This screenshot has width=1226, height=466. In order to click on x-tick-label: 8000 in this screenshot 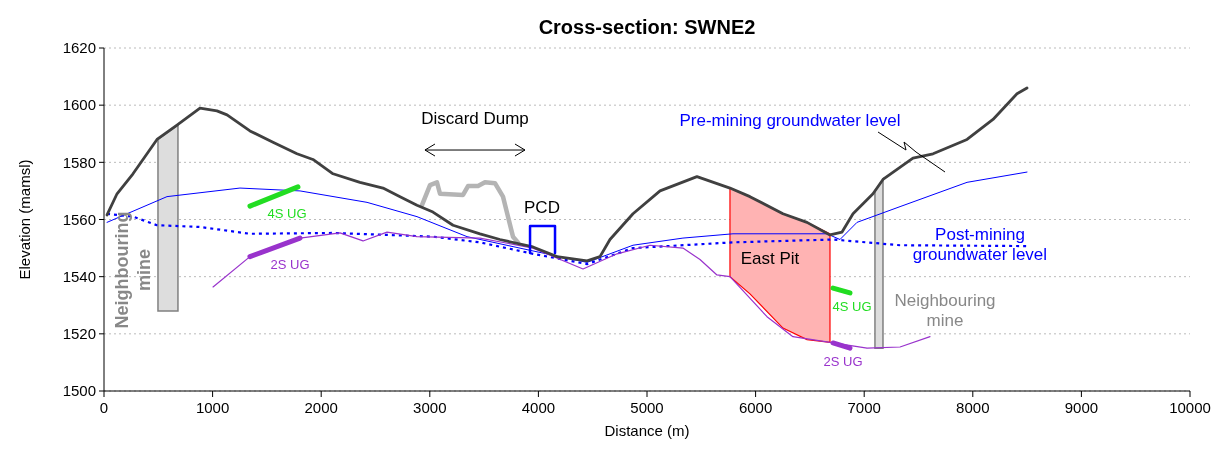, I will do `click(973, 407)`.